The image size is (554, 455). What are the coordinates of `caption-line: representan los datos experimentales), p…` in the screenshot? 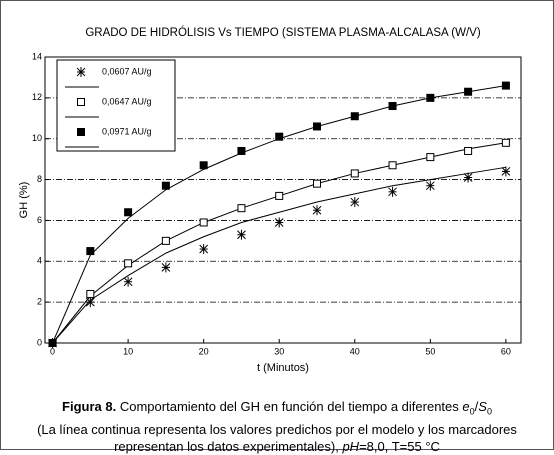 It's located at (277, 446).